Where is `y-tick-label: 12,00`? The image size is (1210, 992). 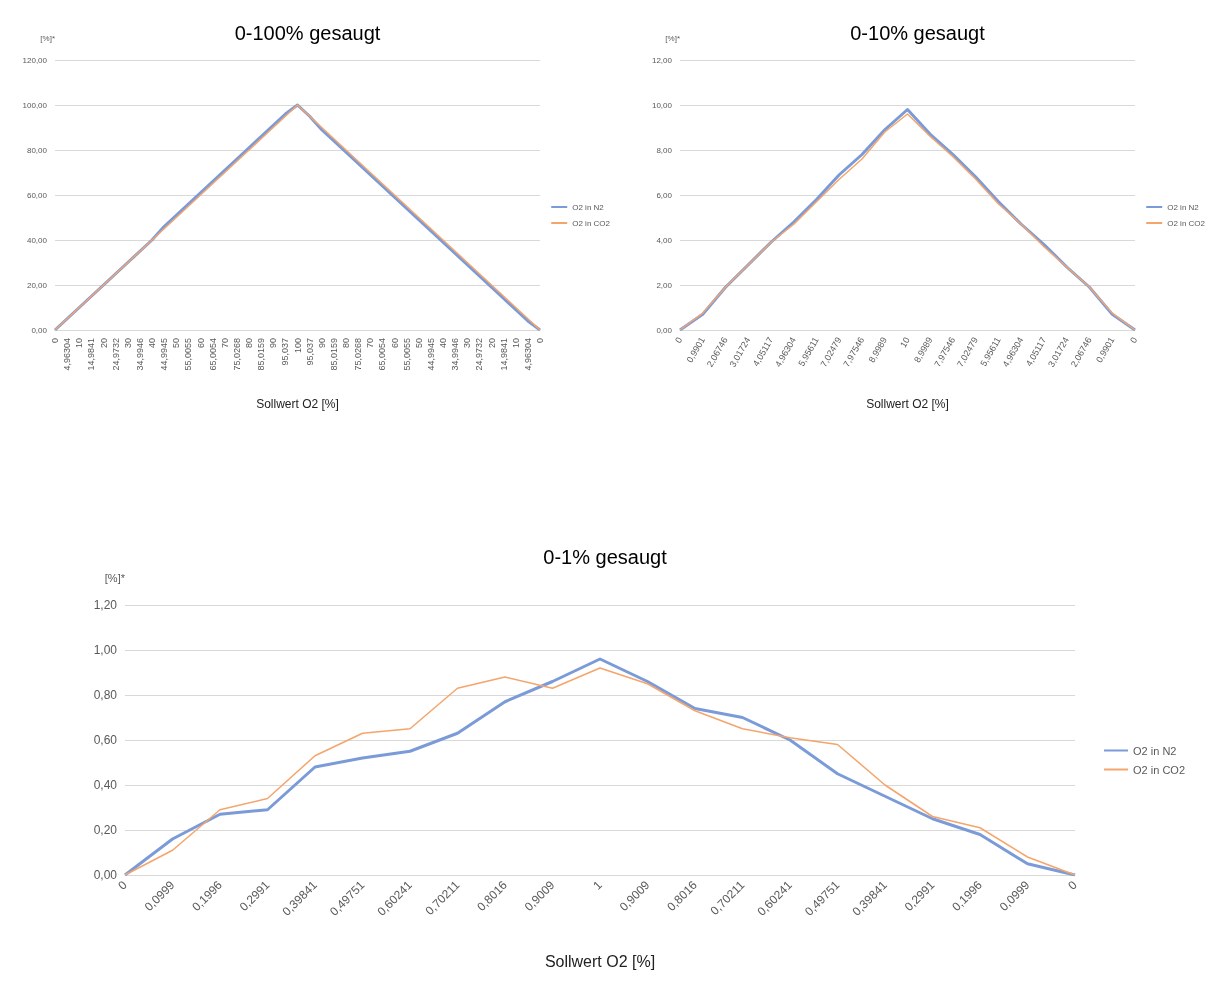
y-tick-label: 12,00 is located at coordinates (662, 60).